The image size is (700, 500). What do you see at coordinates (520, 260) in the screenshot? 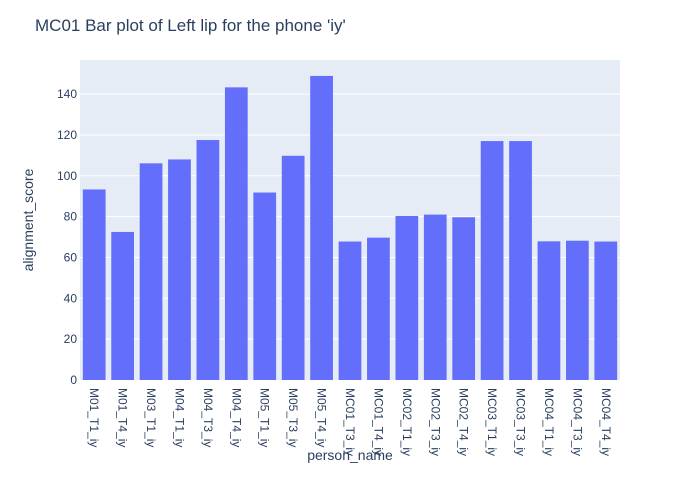
I see `bar-MC03_T3_iy` at bounding box center [520, 260].